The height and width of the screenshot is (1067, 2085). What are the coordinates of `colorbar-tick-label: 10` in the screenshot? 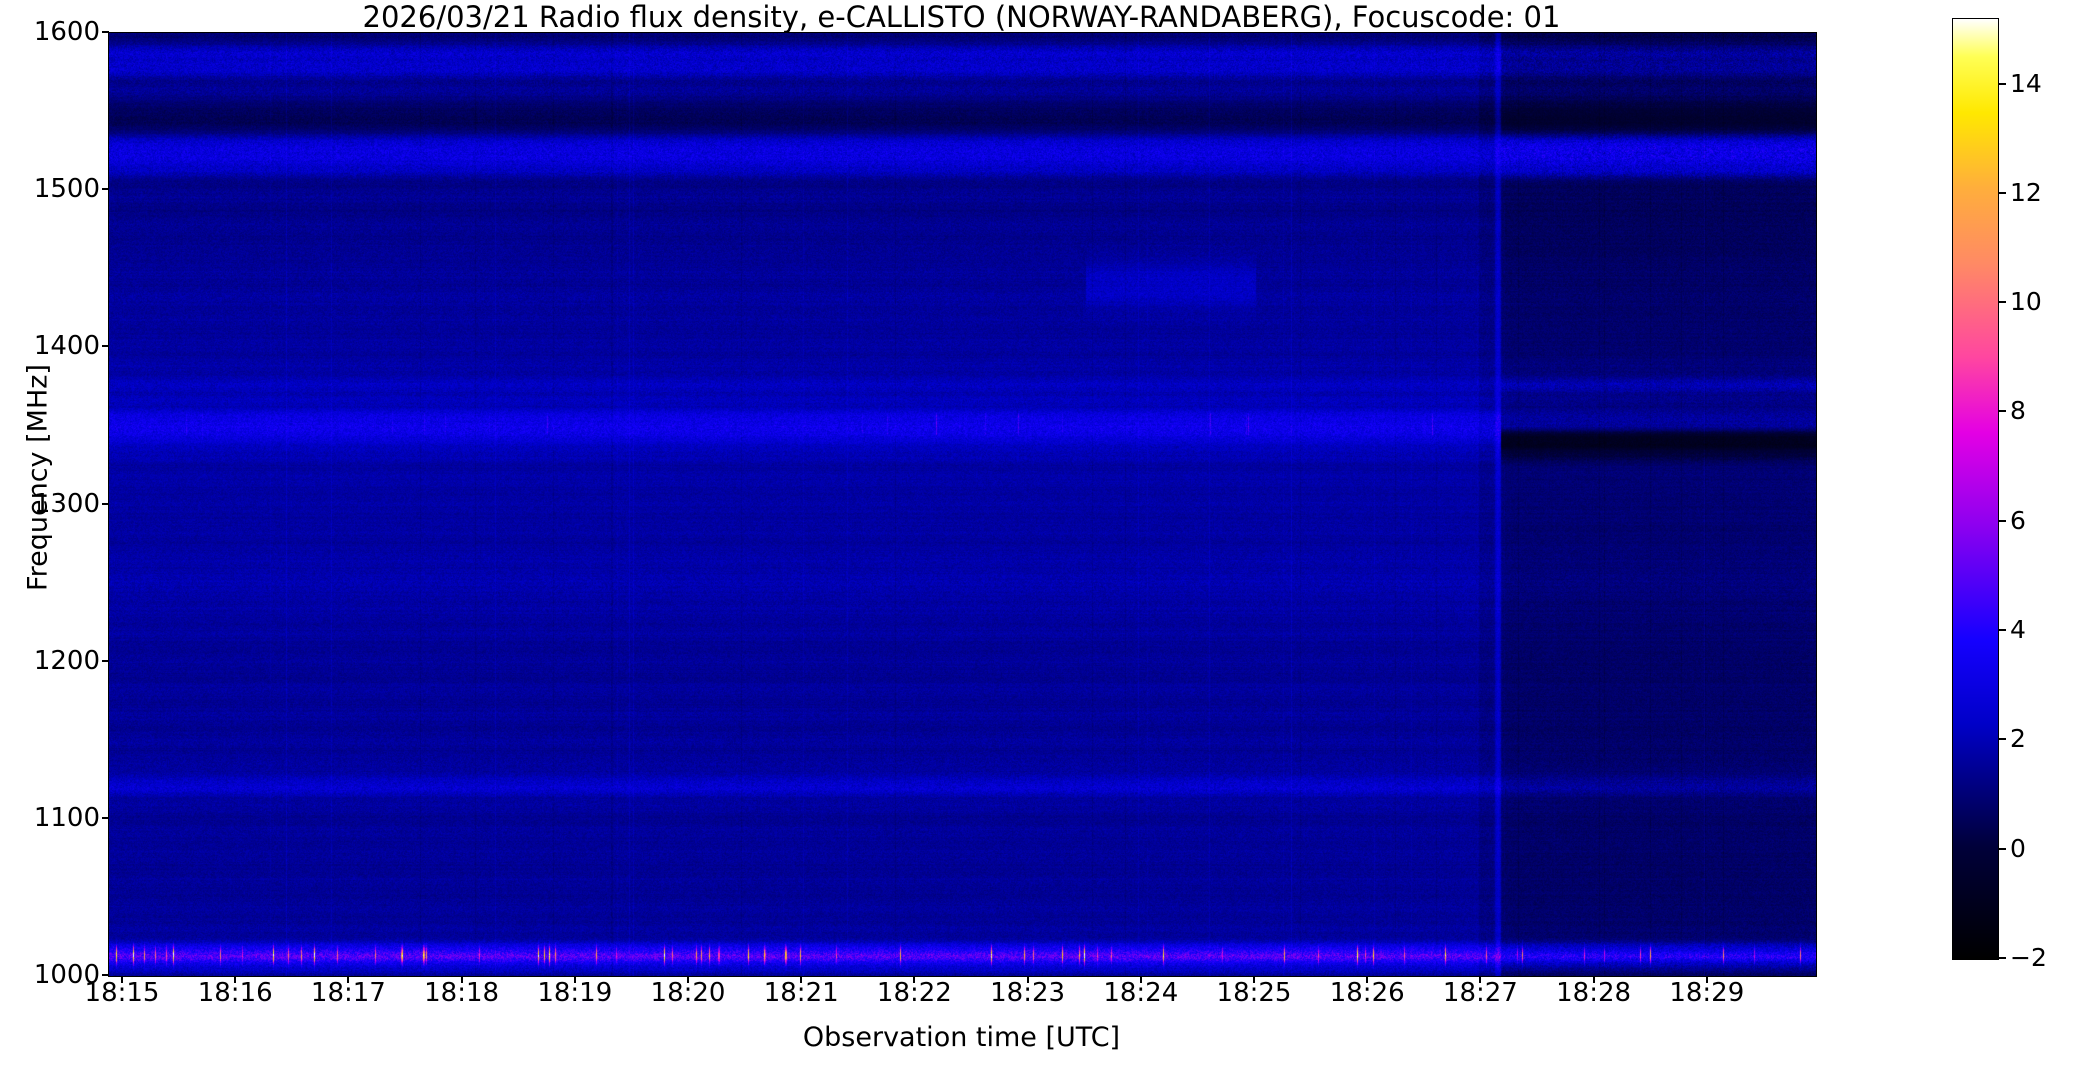 It's located at (2026, 302).